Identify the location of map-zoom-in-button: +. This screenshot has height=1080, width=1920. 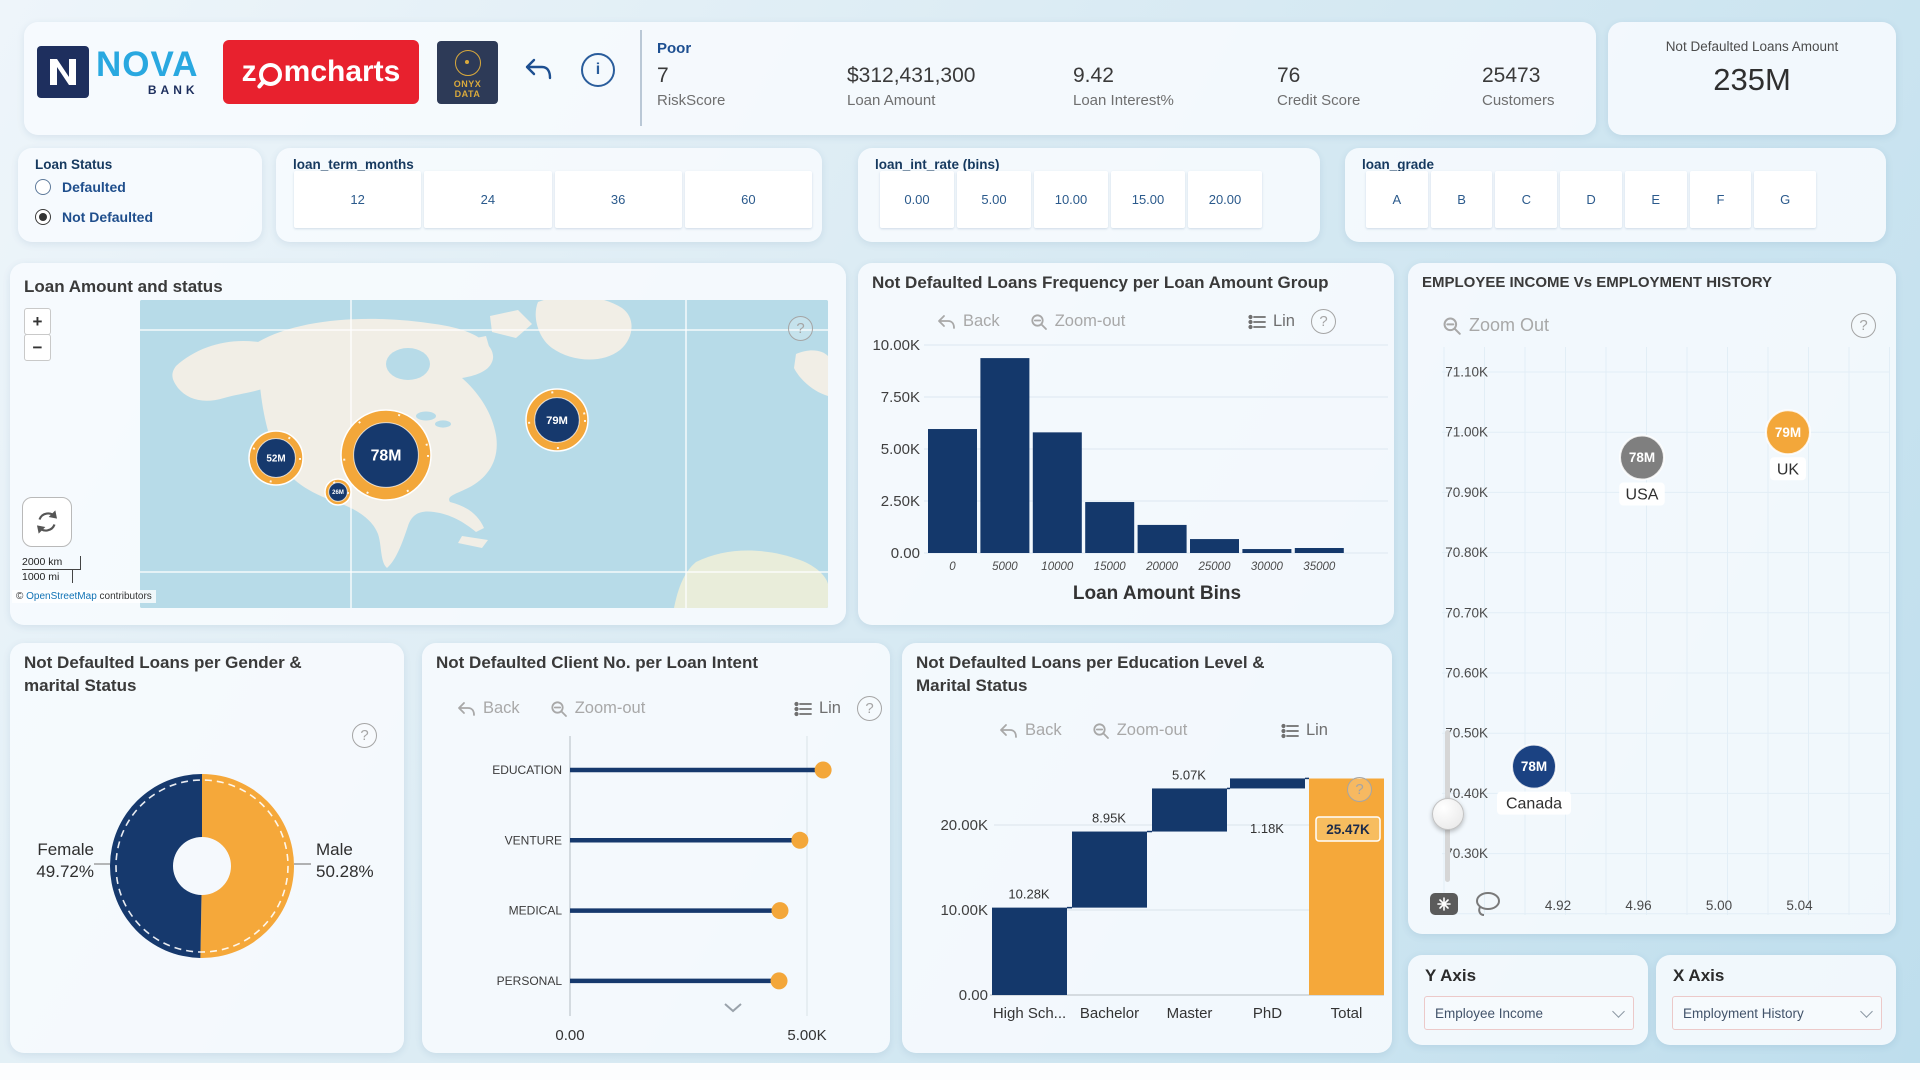
(37, 321).